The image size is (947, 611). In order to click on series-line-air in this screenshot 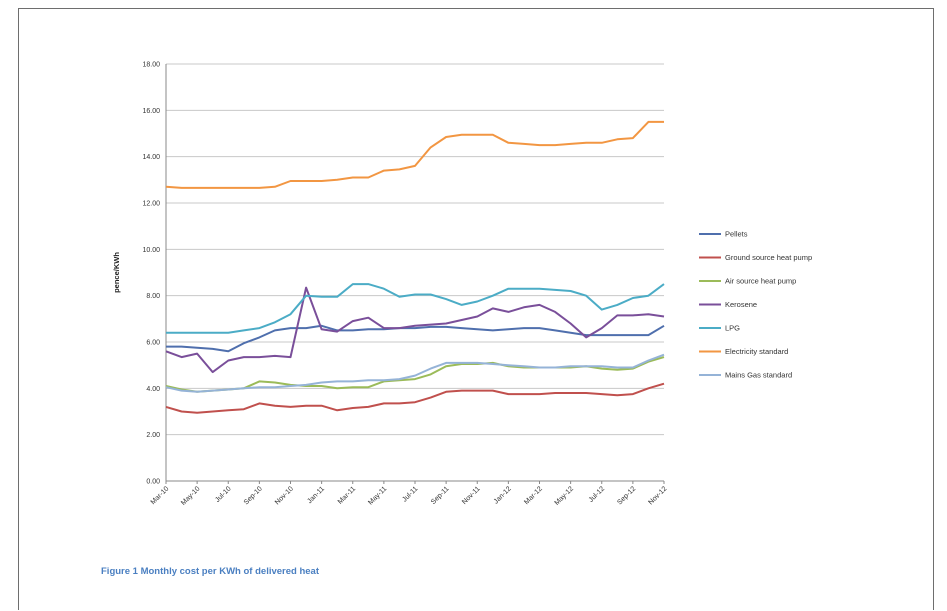, I will do `click(415, 374)`.